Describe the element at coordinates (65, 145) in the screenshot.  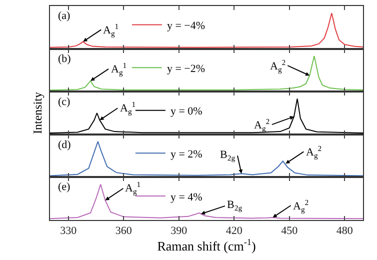
I see `annotation: (d)` at that location.